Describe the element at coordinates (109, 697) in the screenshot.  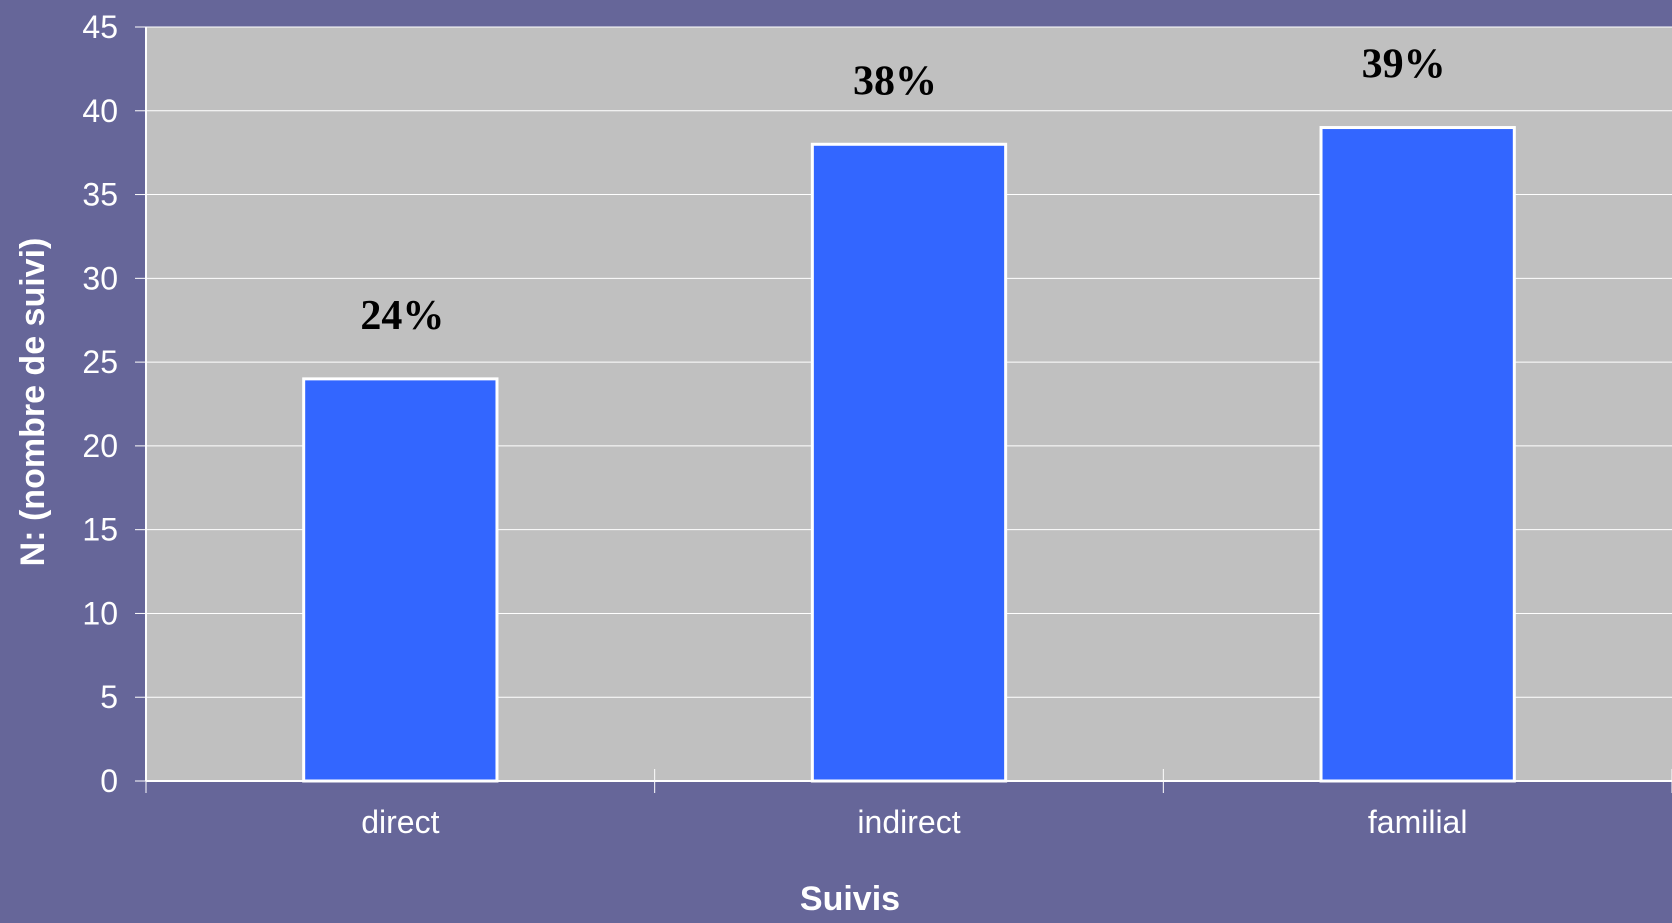
I see `y-tick-label: 5` at that location.